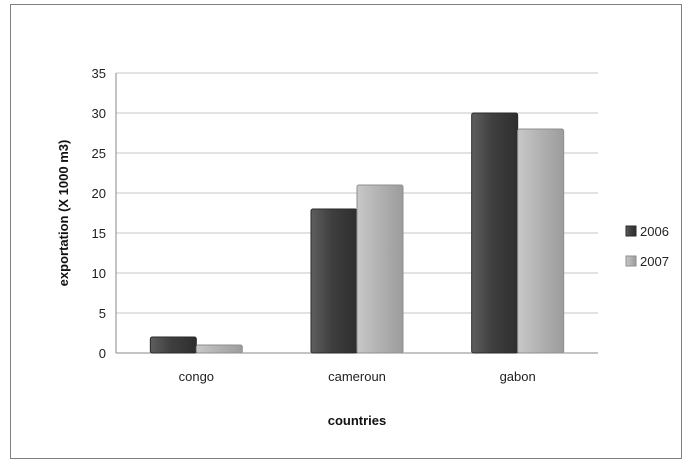  Describe the element at coordinates (99, 213) in the screenshot. I see `y-tick-labels: 0 5 10 15 20 25 30 35` at that location.